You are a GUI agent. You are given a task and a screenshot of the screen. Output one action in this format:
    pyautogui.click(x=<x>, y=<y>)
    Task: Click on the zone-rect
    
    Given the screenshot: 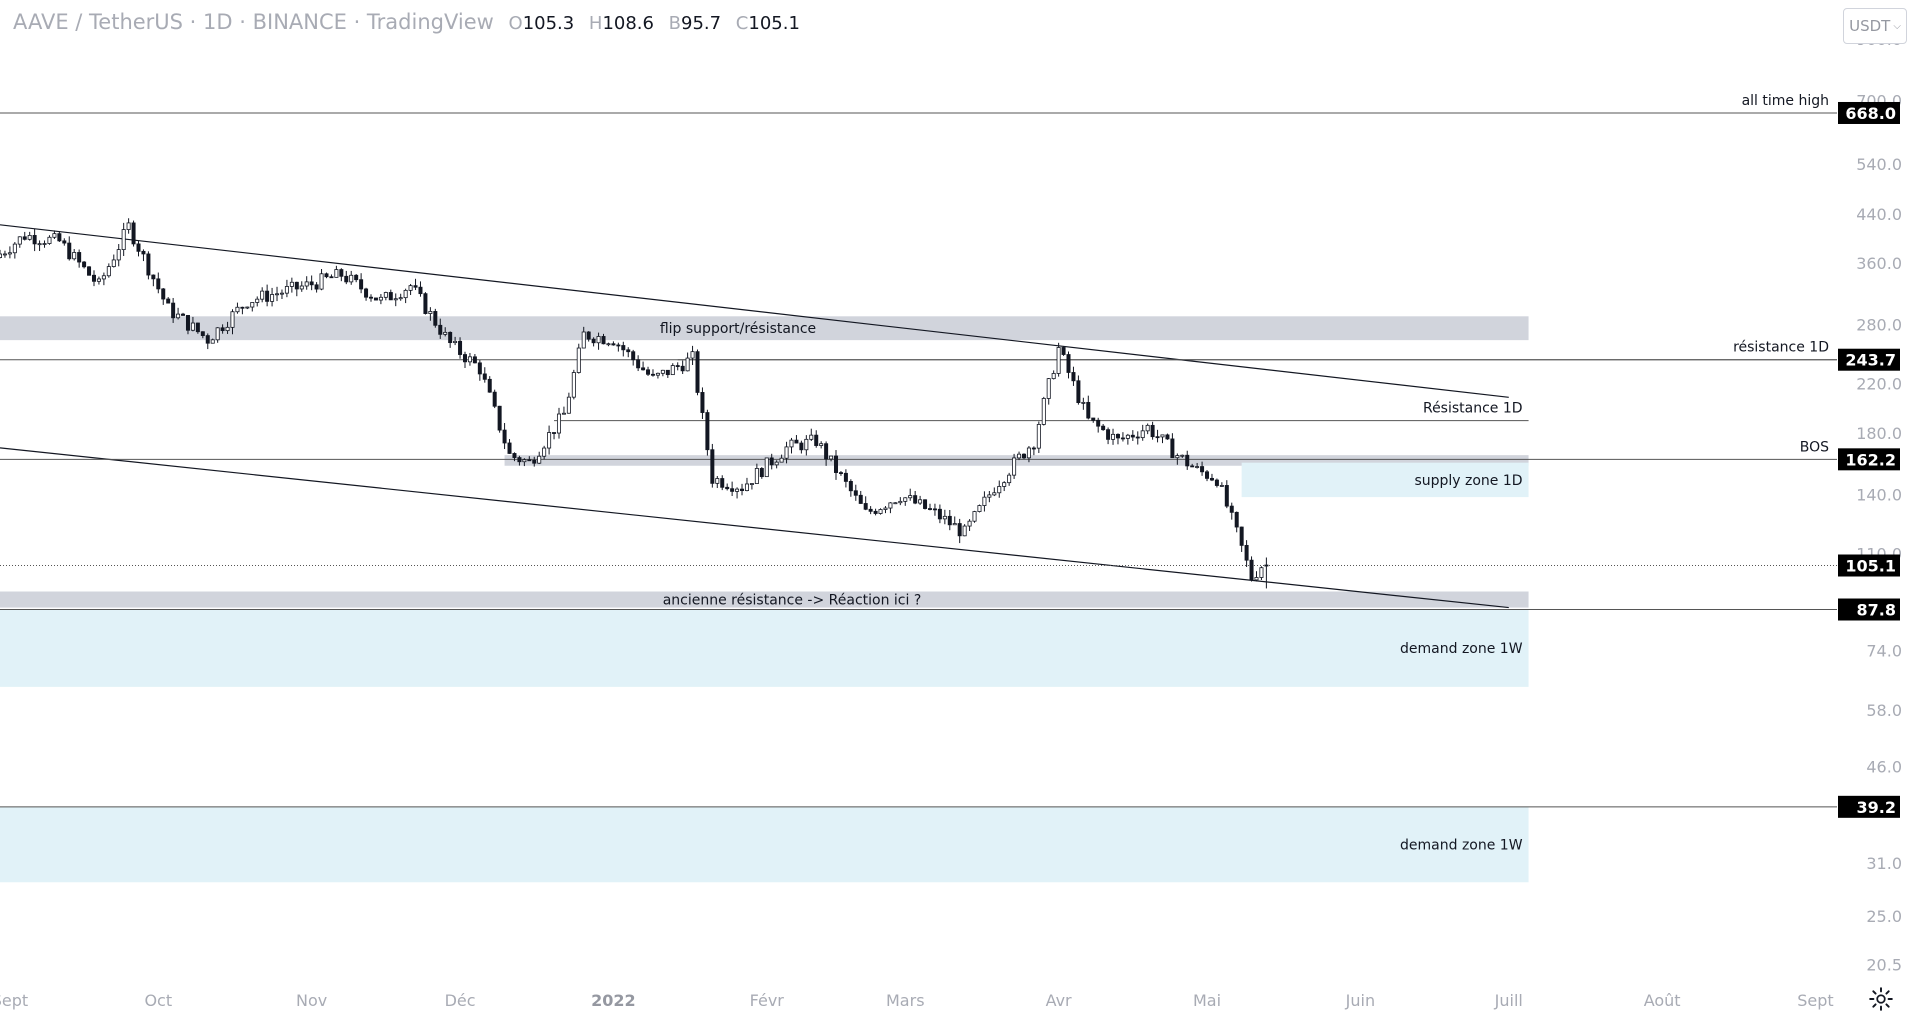 What is the action you would take?
    pyautogui.click(x=1385, y=480)
    